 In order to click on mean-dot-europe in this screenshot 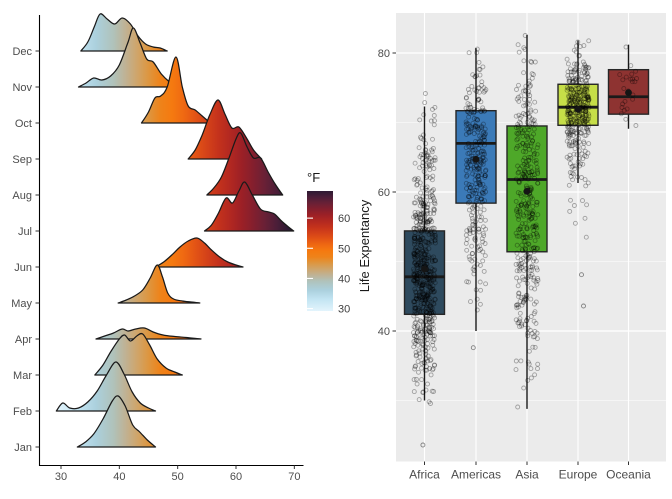, I will do `click(578, 109)`.